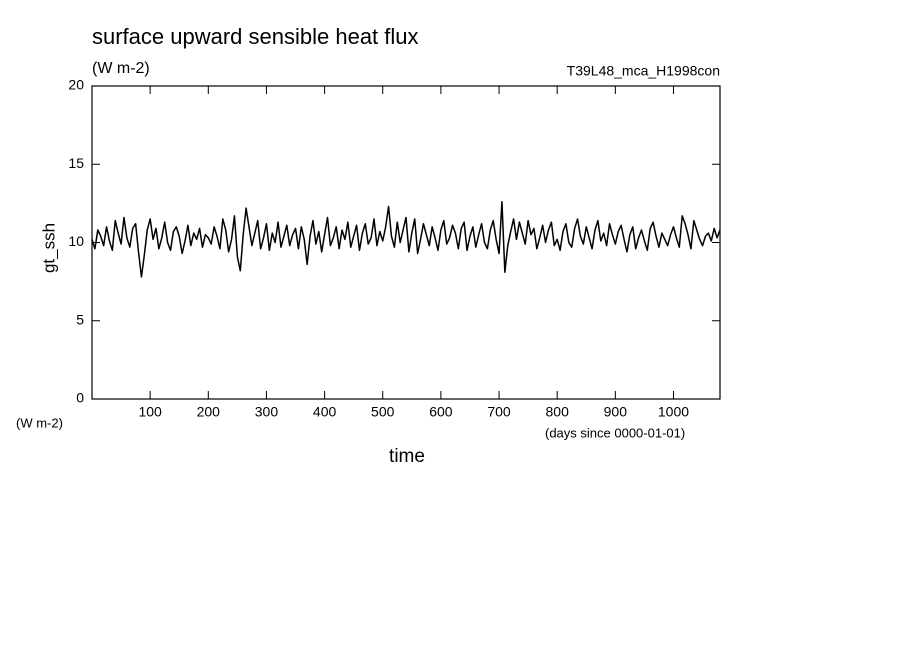 This screenshot has width=904, height=654. Describe the element at coordinates (267, 412) in the screenshot. I see `x-tick-label: 300` at that location.